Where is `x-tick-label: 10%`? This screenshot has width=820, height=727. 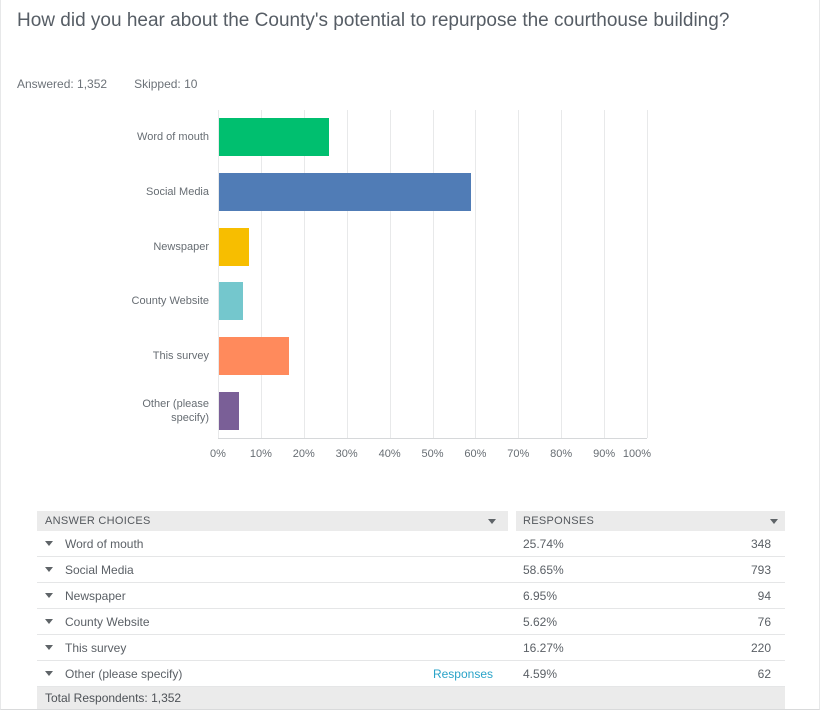 x-tick-label: 10% is located at coordinates (260, 454).